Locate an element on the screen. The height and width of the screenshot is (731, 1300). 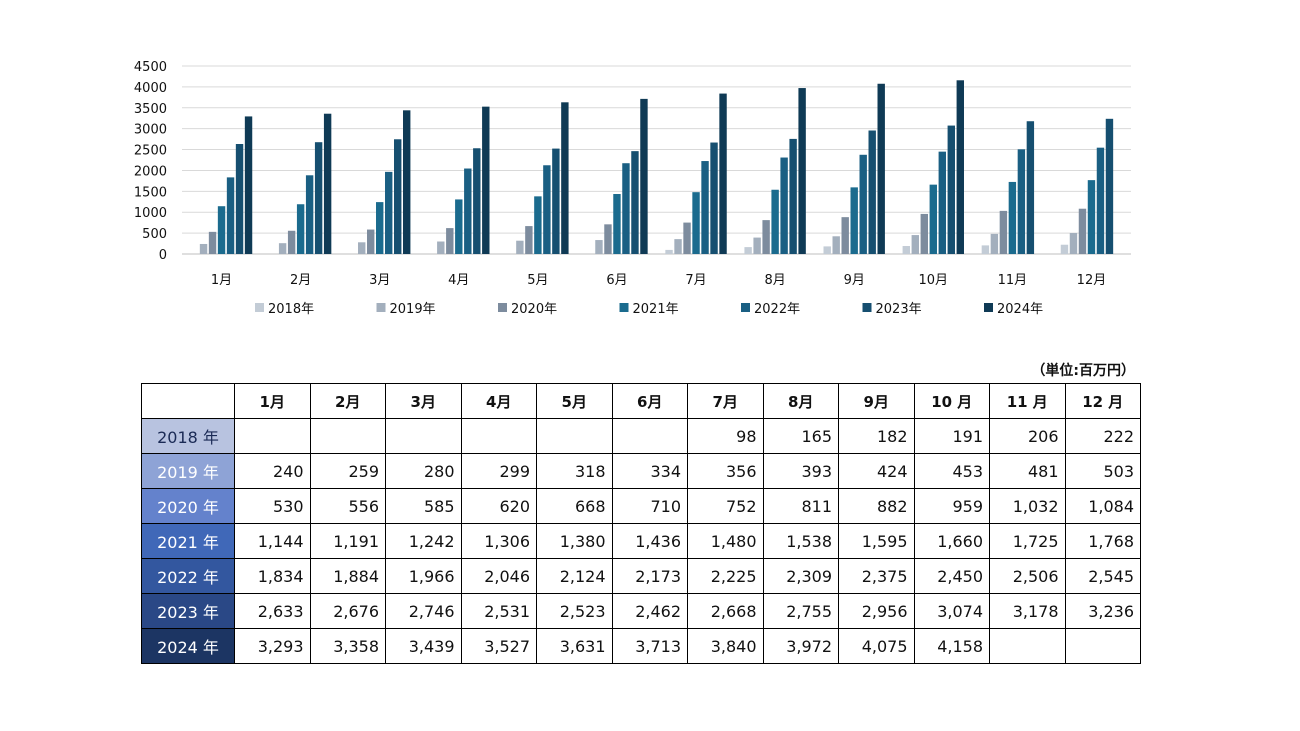
table-cell: 3,236 is located at coordinates (1102, 611).